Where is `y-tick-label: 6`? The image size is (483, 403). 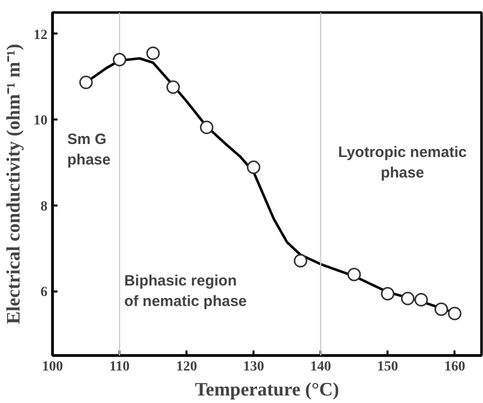 y-tick-label: 6 is located at coordinates (44, 292).